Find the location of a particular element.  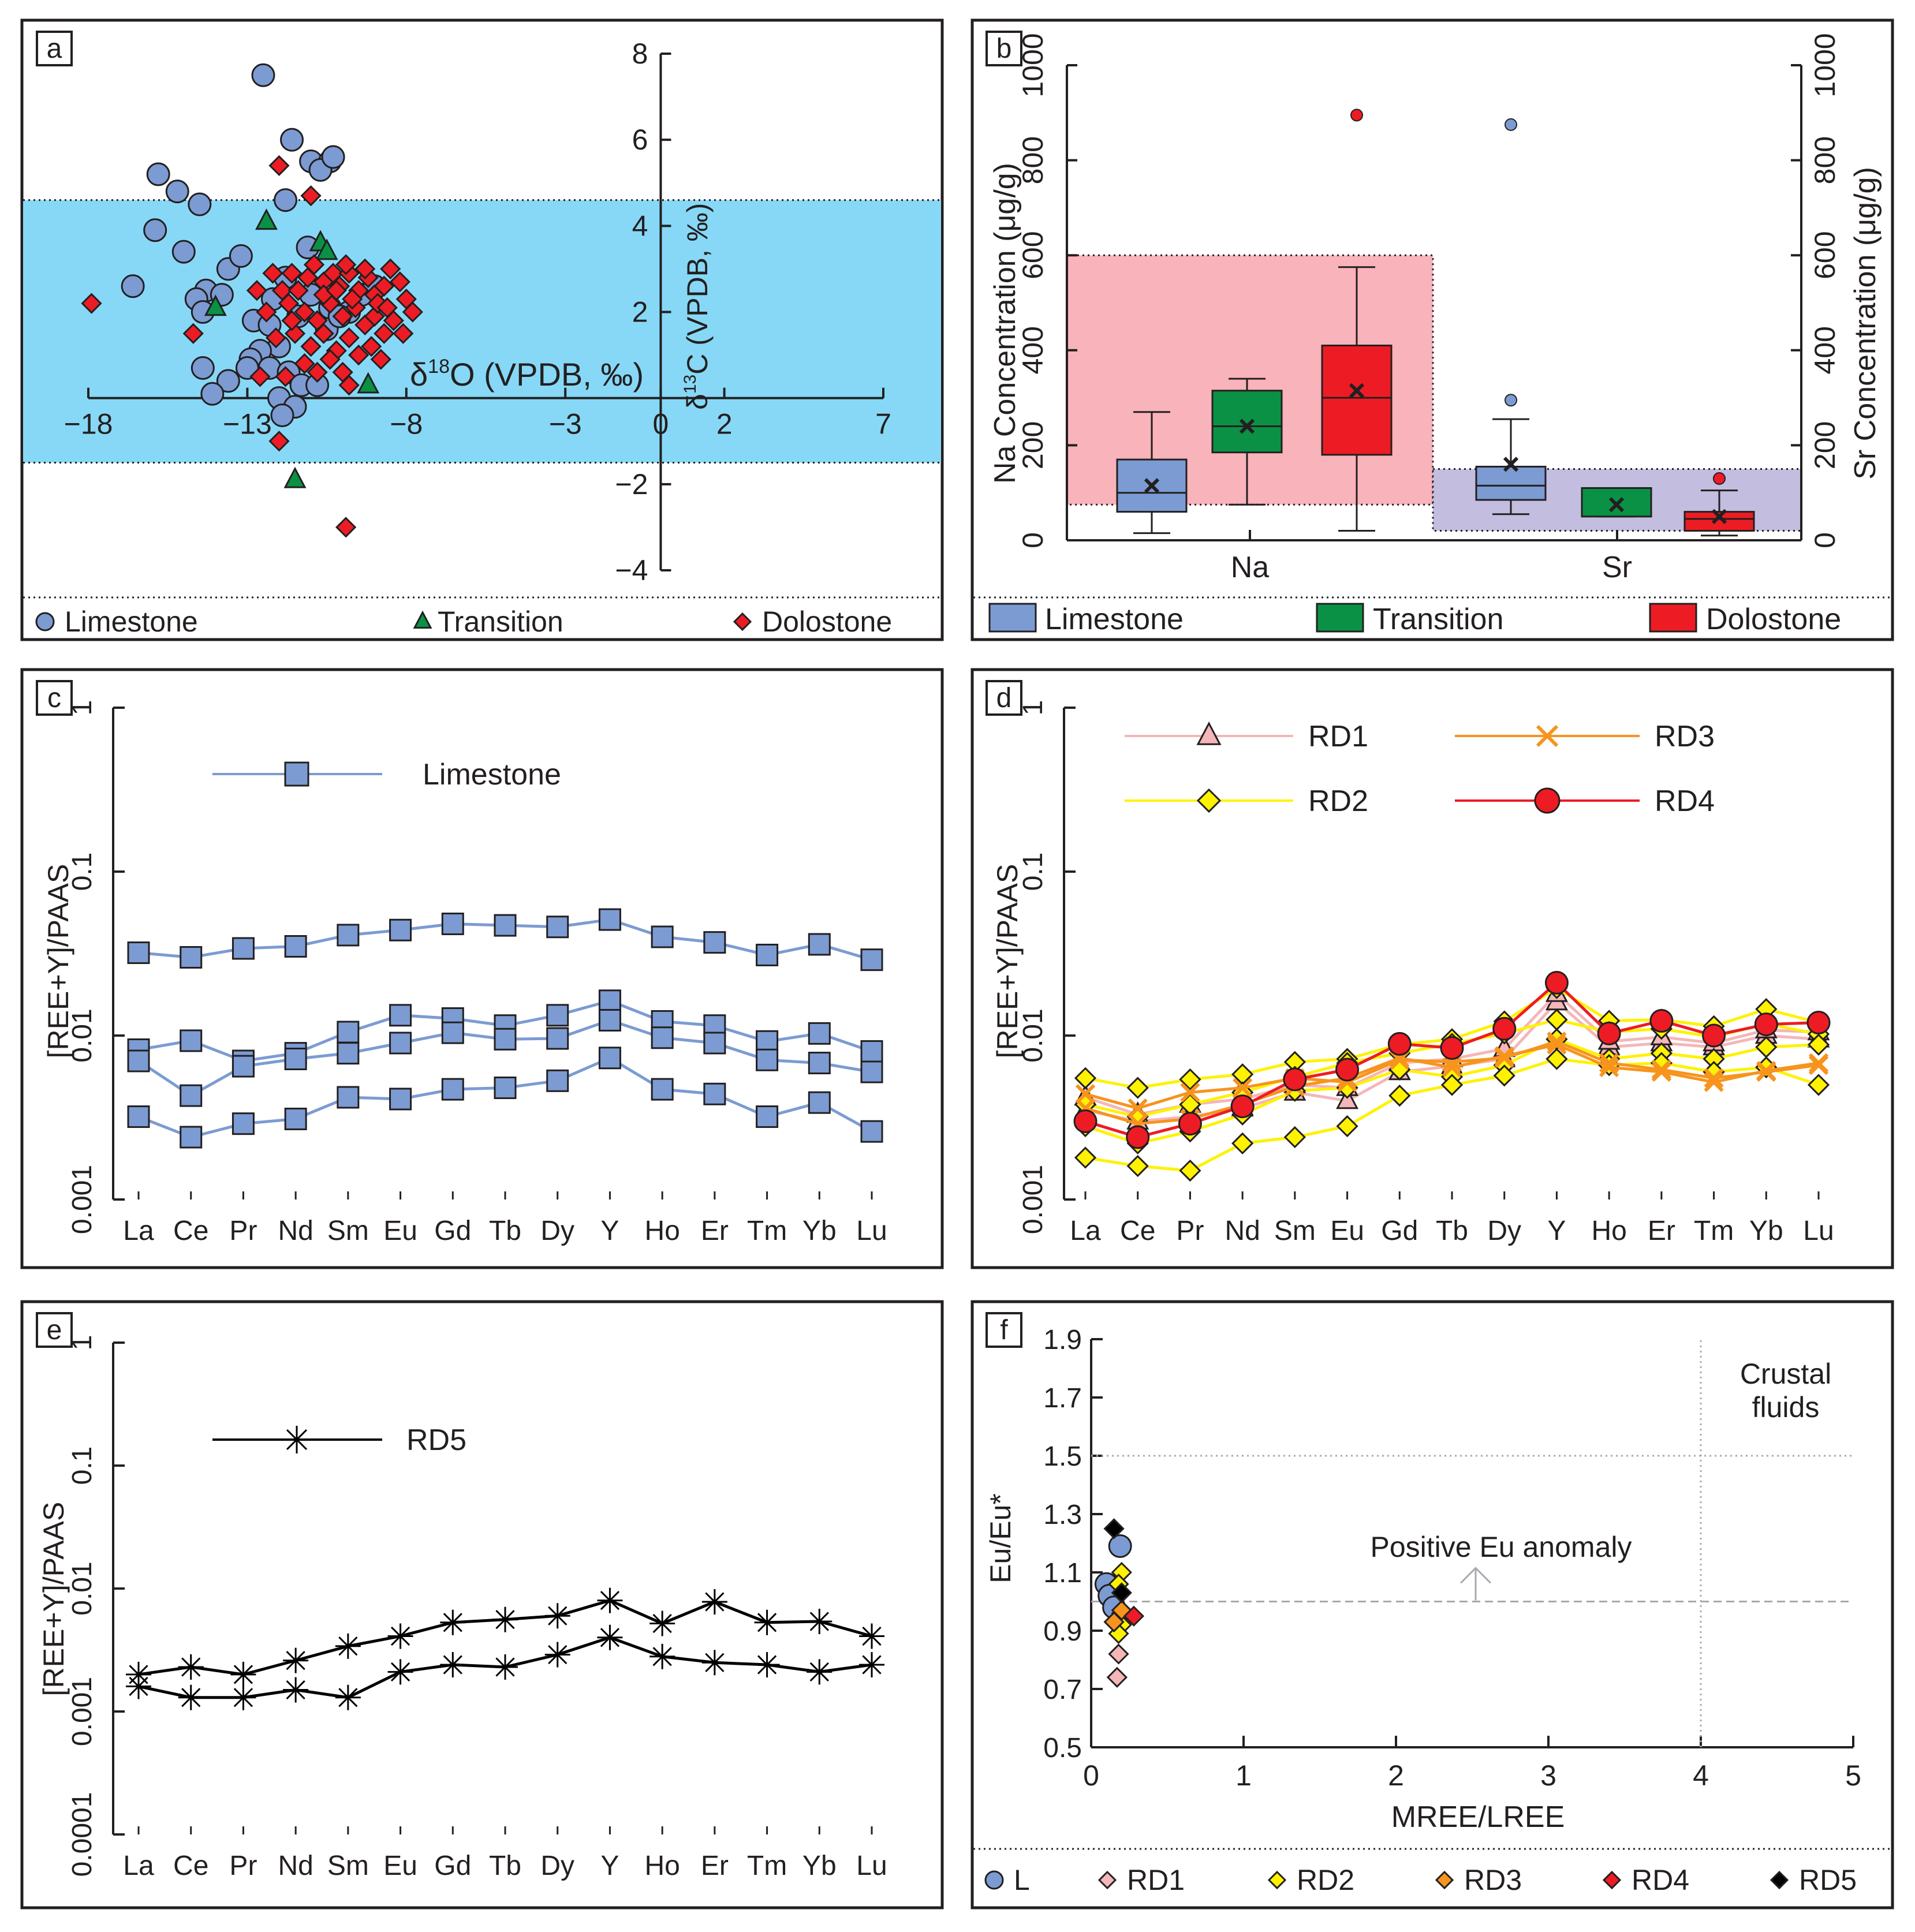

y-tick-label: 1.1 is located at coordinates (1062, 1573).